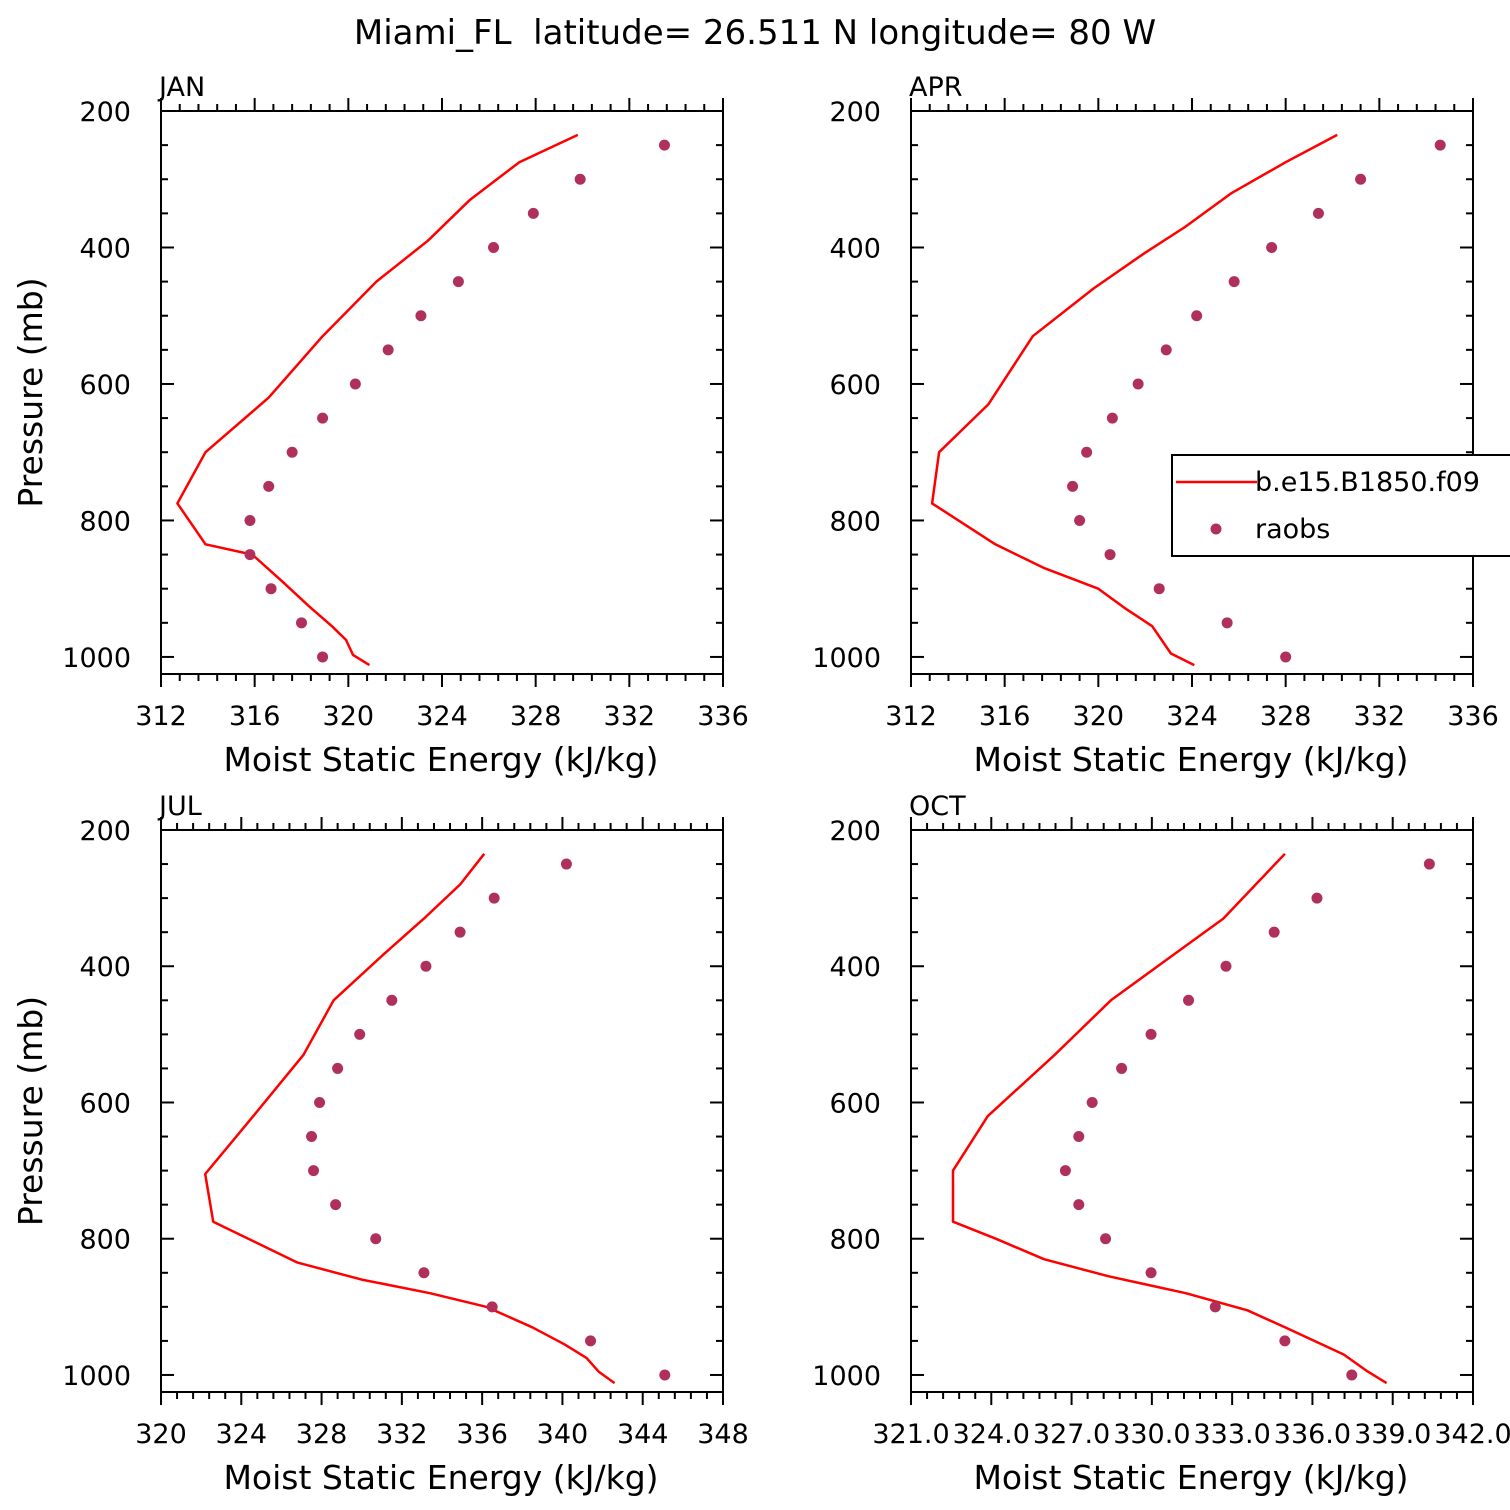 This screenshot has height=1510, width=1510. What do you see at coordinates (936, 87) in the screenshot?
I see `panel-title: APR` at bounding box center [936, 87].